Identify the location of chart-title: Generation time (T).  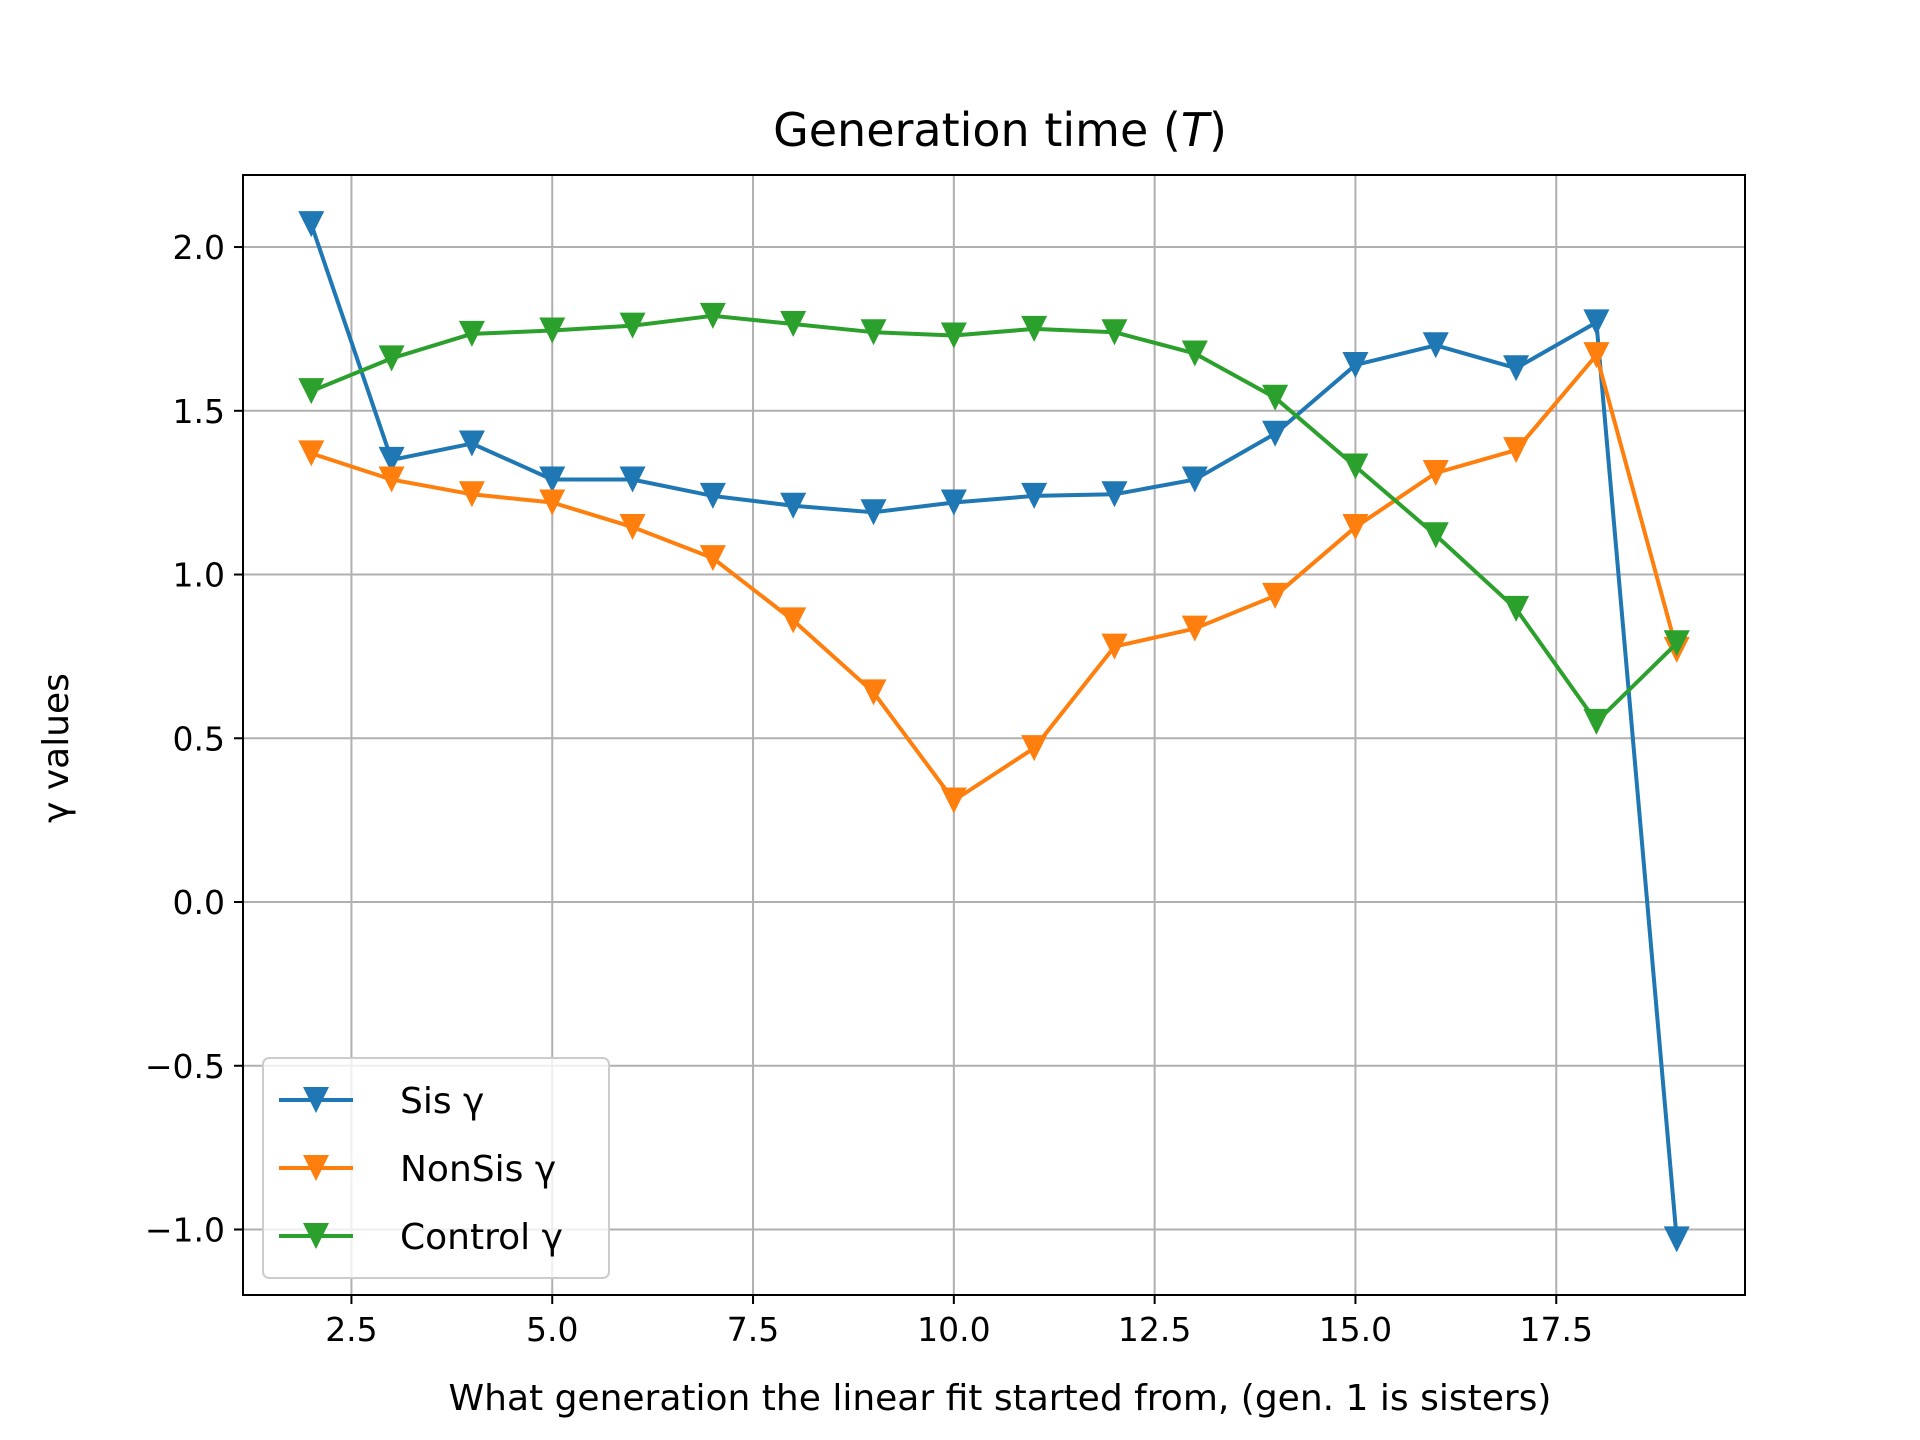
(1000, 130).